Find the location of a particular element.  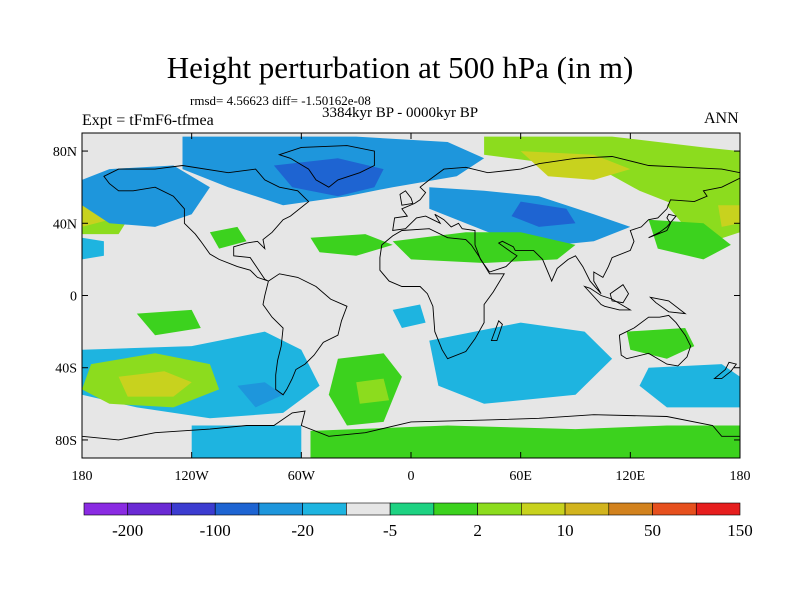

region-greenland-negative-core is located at coordinates (328, 177).